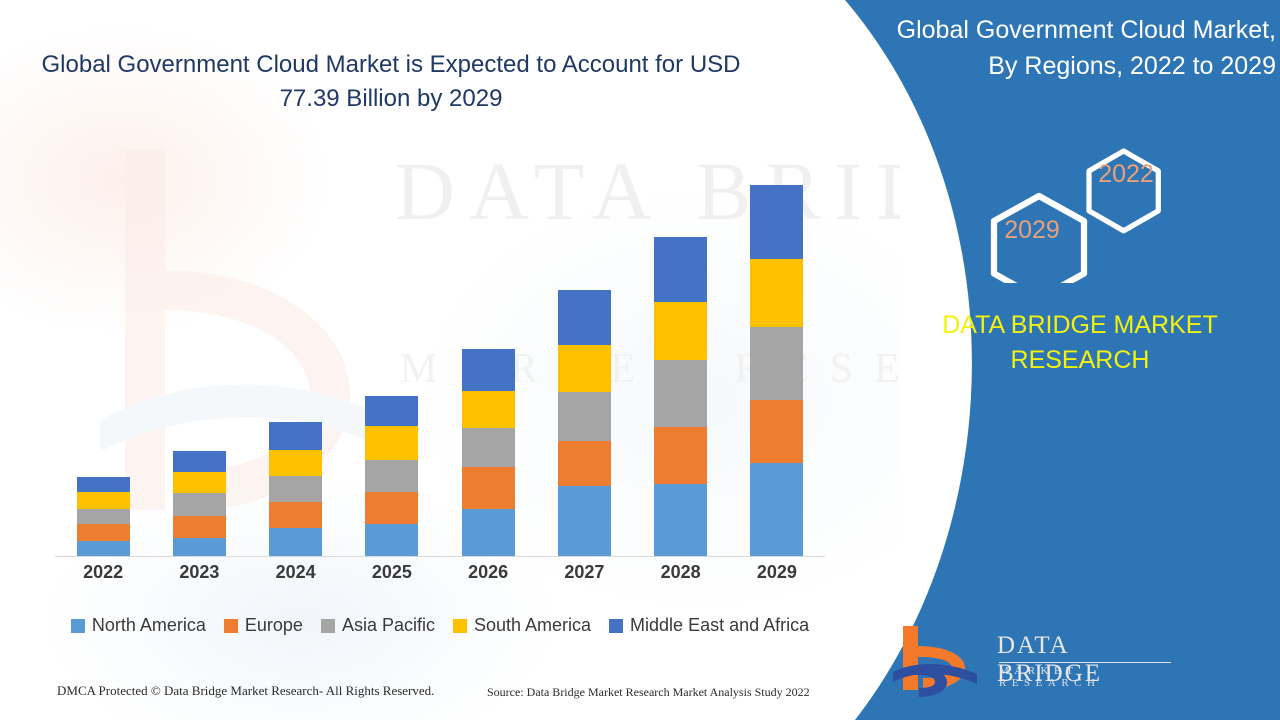 This screenshot has width=1280, height=720. What do you see at coordinates (720, 625) in the screenshot?
I see `legend-label: Middle East and Africa` at bounding box center [720, 625].